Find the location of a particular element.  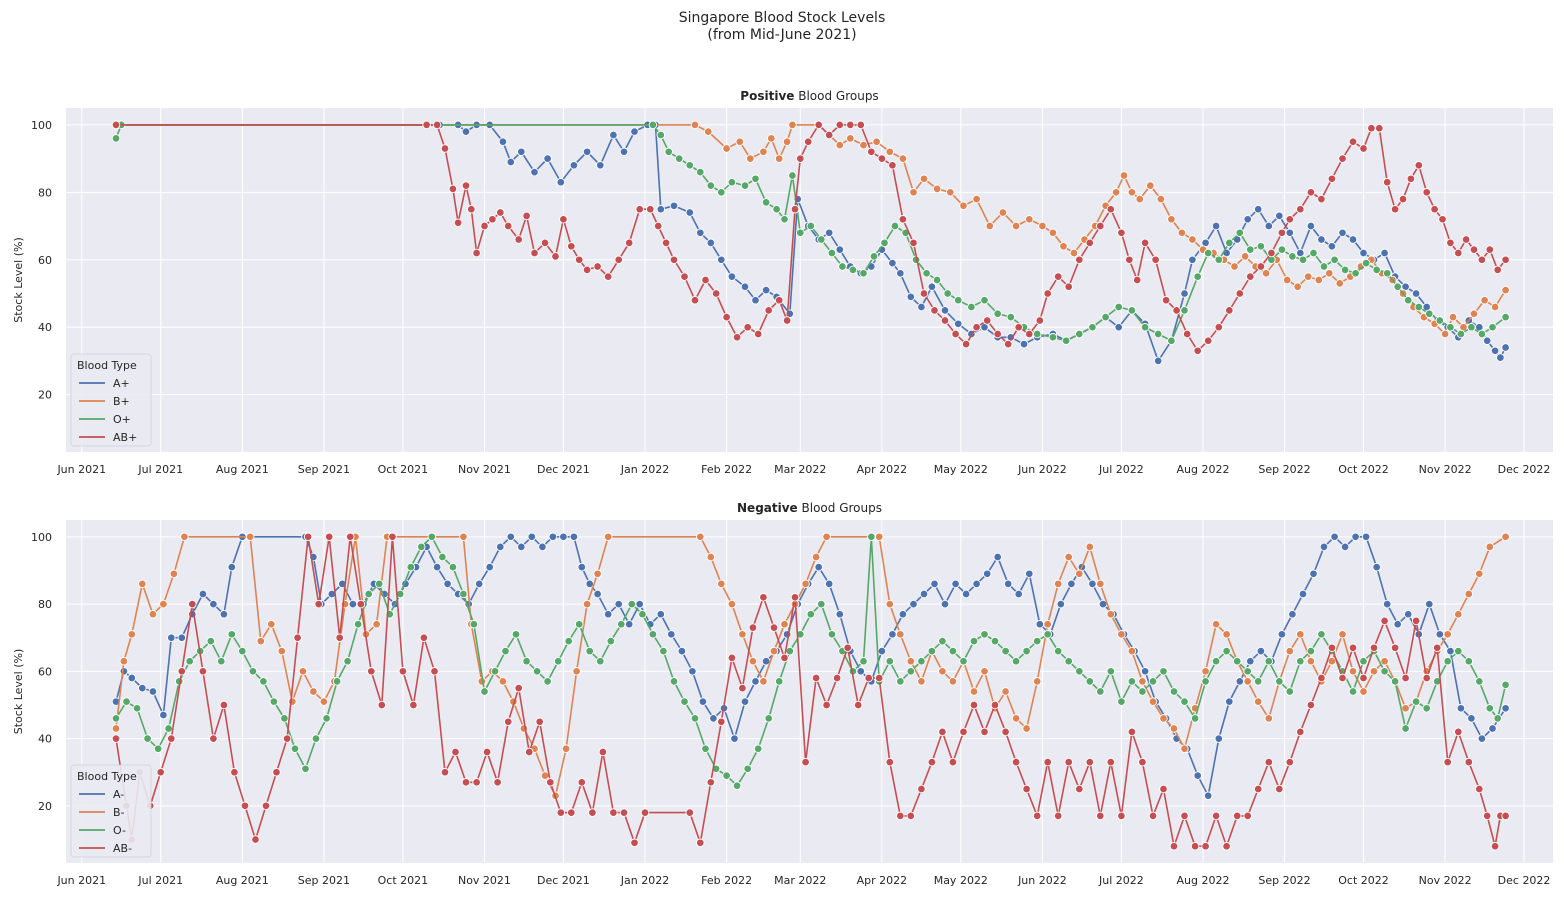

legend-entry: B- is located at coordinates (119, 812).